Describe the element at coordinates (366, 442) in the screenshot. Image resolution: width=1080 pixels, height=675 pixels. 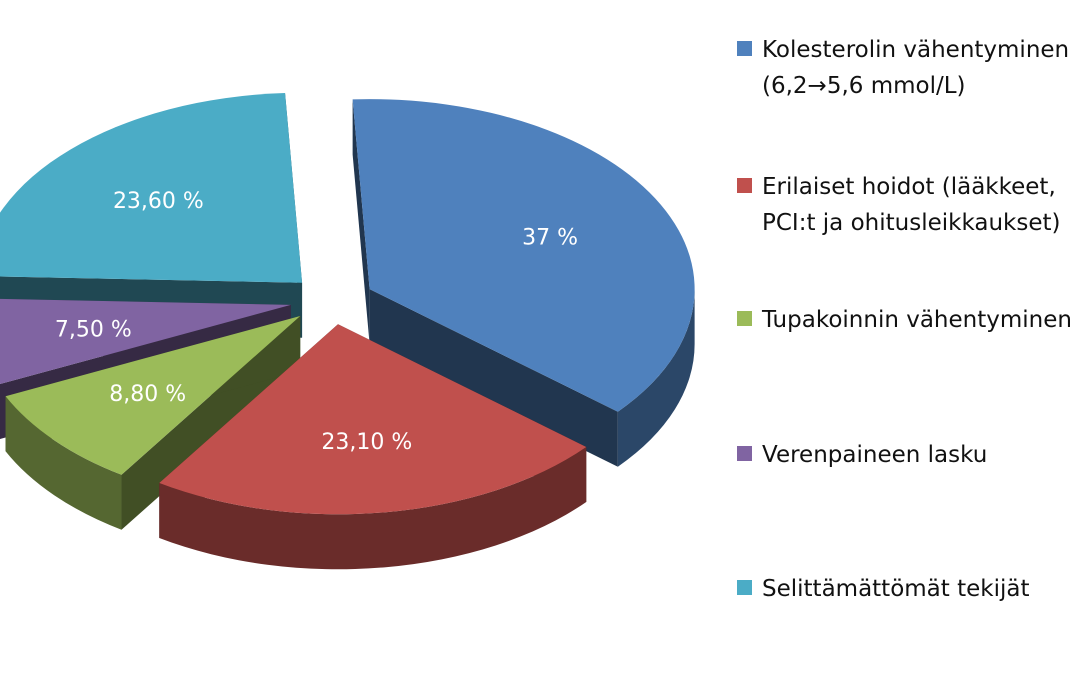
I see `data-label: 23,10 %` at that location.